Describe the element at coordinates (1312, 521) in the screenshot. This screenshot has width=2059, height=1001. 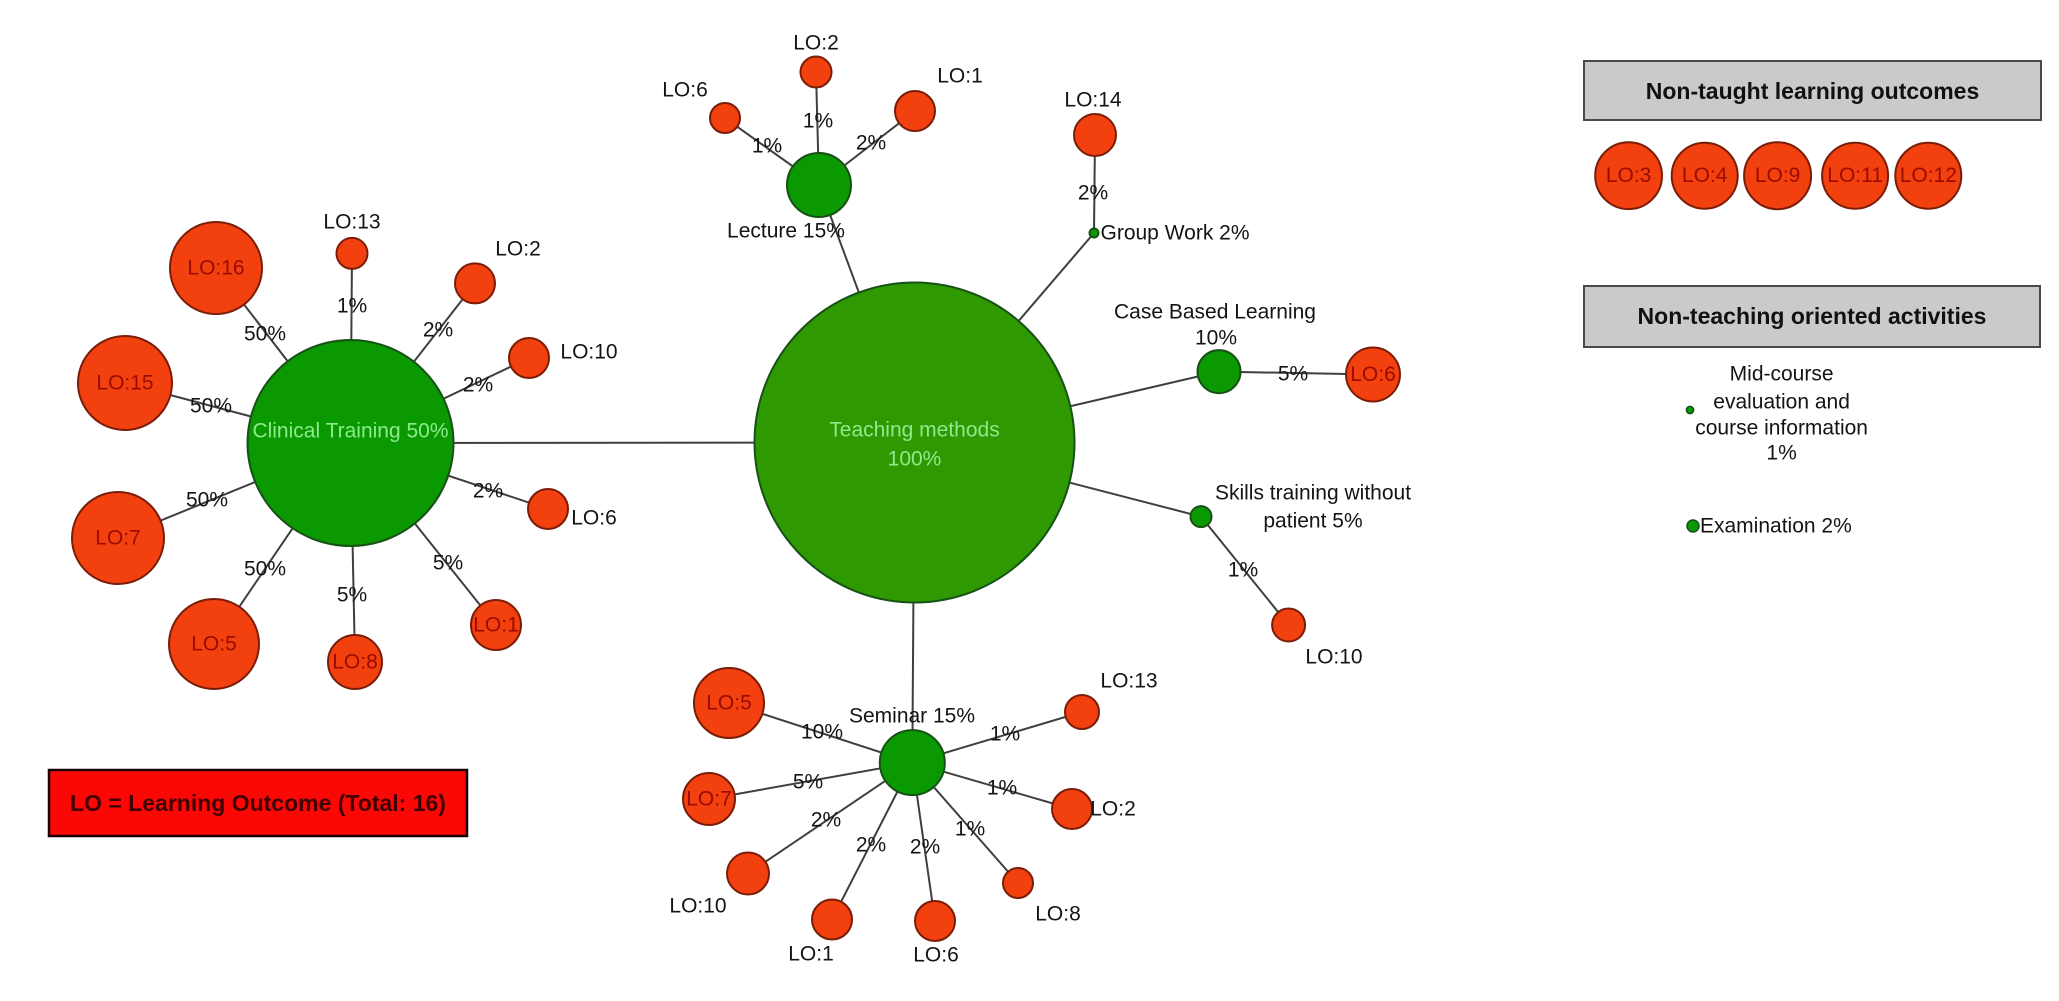
I see `svg-text: patient 5%` at that location.